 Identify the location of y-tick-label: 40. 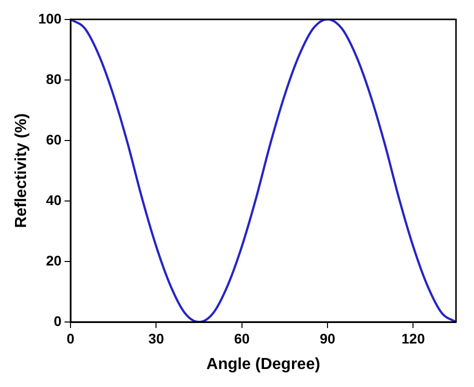
(54, 200).